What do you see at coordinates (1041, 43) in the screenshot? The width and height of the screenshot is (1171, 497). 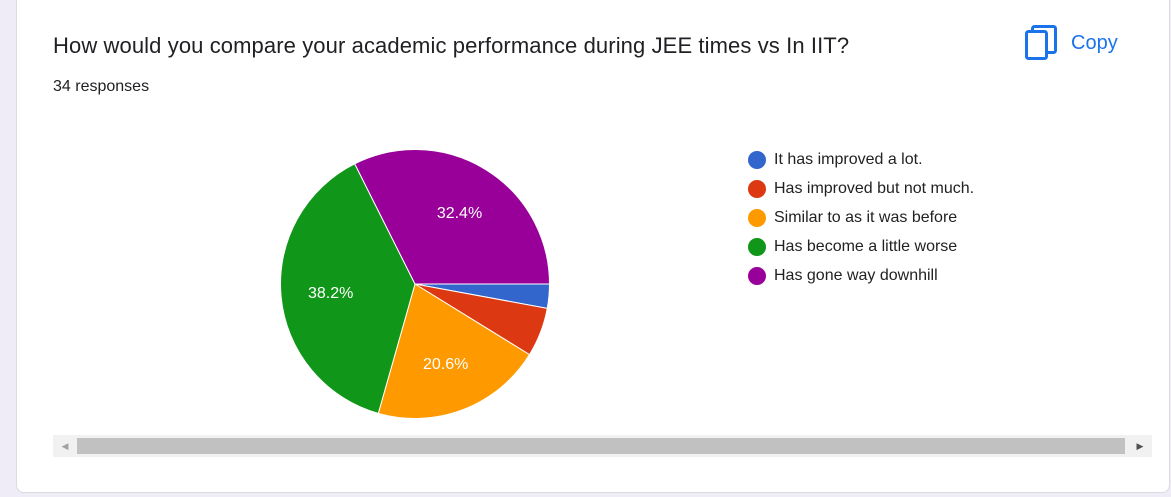 I see `copy-icon` at bounding box center [1041, 43].